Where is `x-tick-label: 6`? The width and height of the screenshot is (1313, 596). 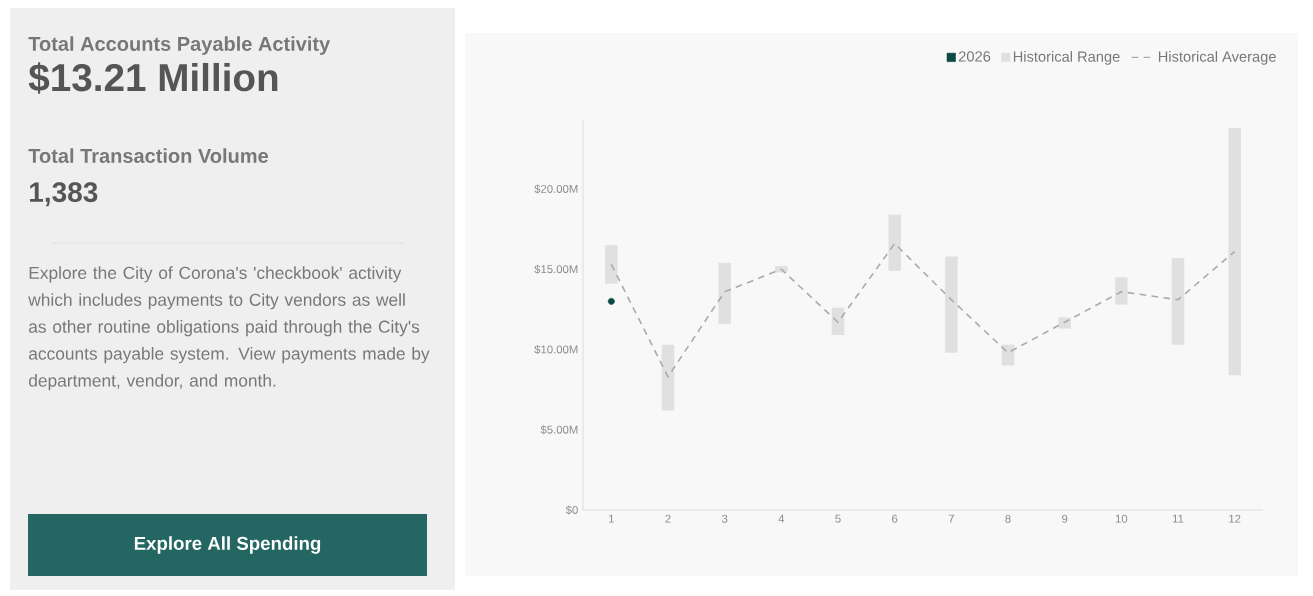
x-tick-label: 6 is located at coordinates (895, 518).